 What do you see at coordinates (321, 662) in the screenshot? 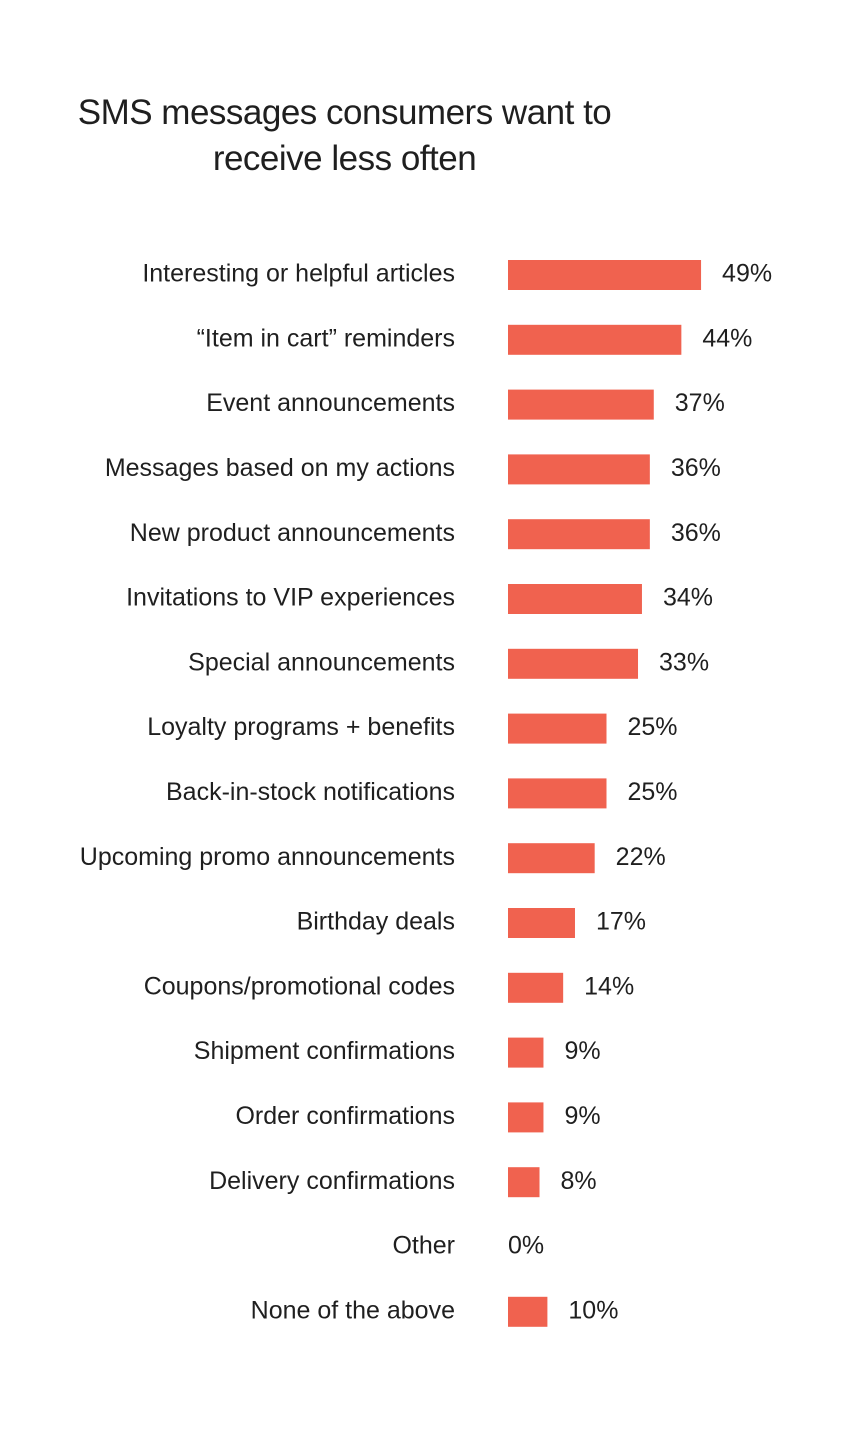
I see `category-label: Special announcements` at bounding box center [321, 662].